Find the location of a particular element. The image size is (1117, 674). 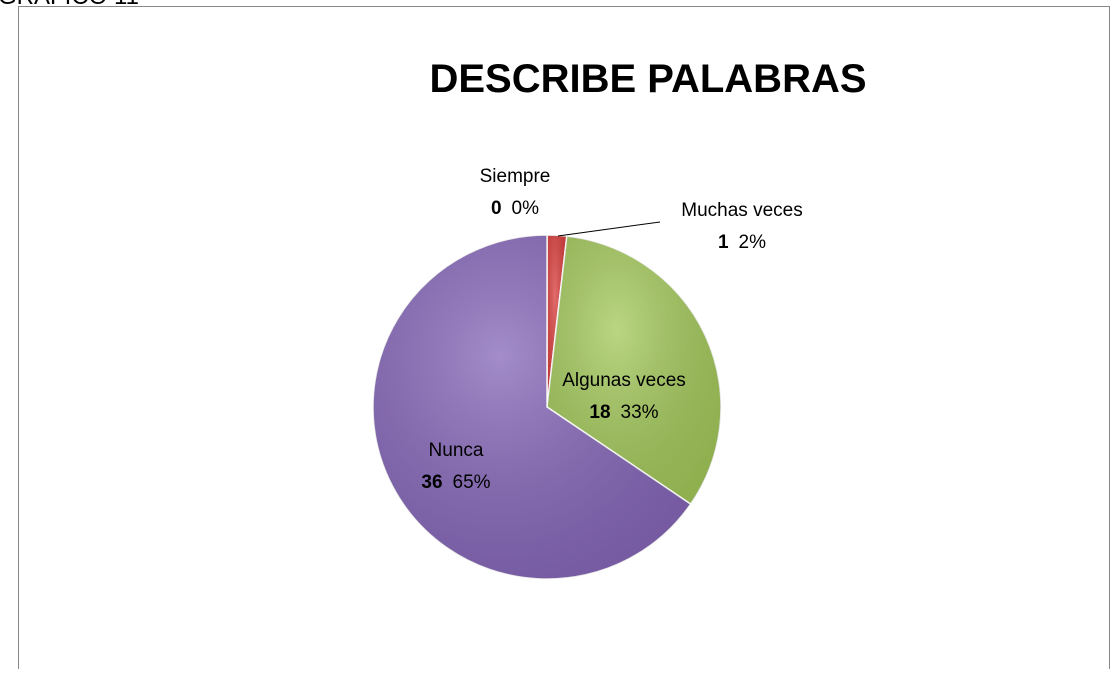

data-label-percent: 65% is located at coordinates (472, 482).